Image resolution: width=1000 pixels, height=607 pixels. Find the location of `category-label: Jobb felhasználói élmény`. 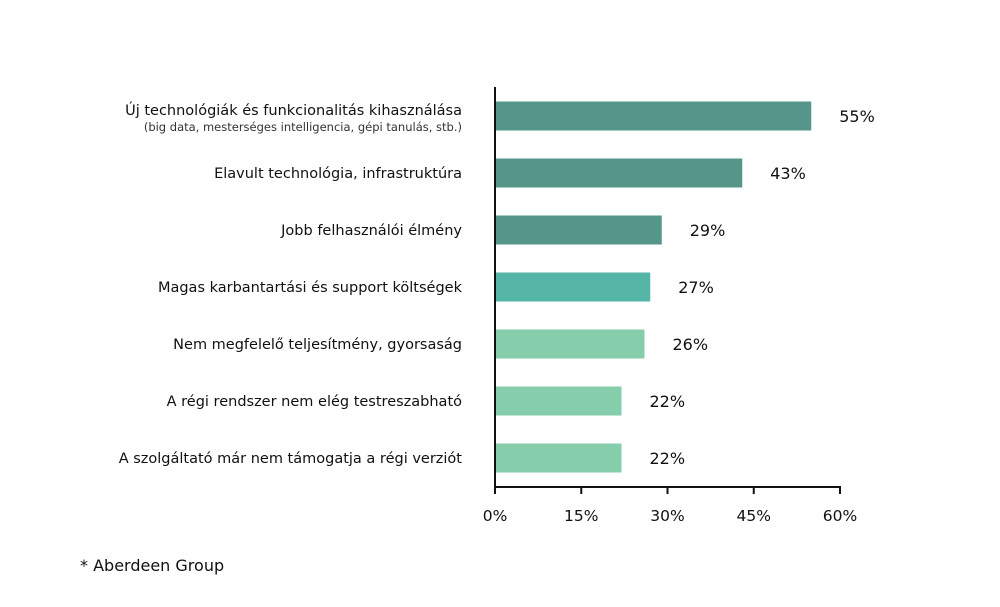

category-label: Jobb felhasználói élmény is located at coordinates (371, 231).